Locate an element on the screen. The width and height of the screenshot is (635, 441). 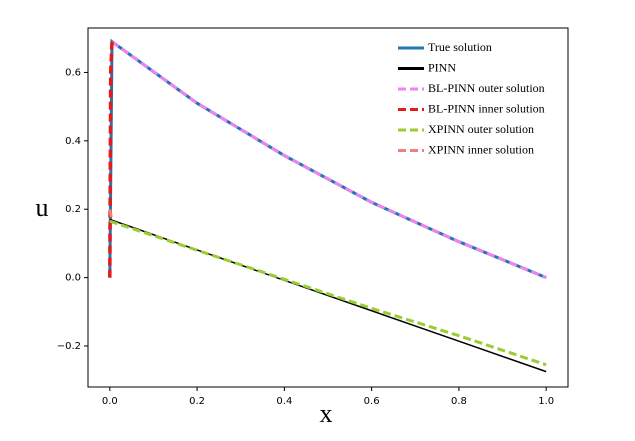
y-tick-label: 0.6 is located at coordinates (73, 72).